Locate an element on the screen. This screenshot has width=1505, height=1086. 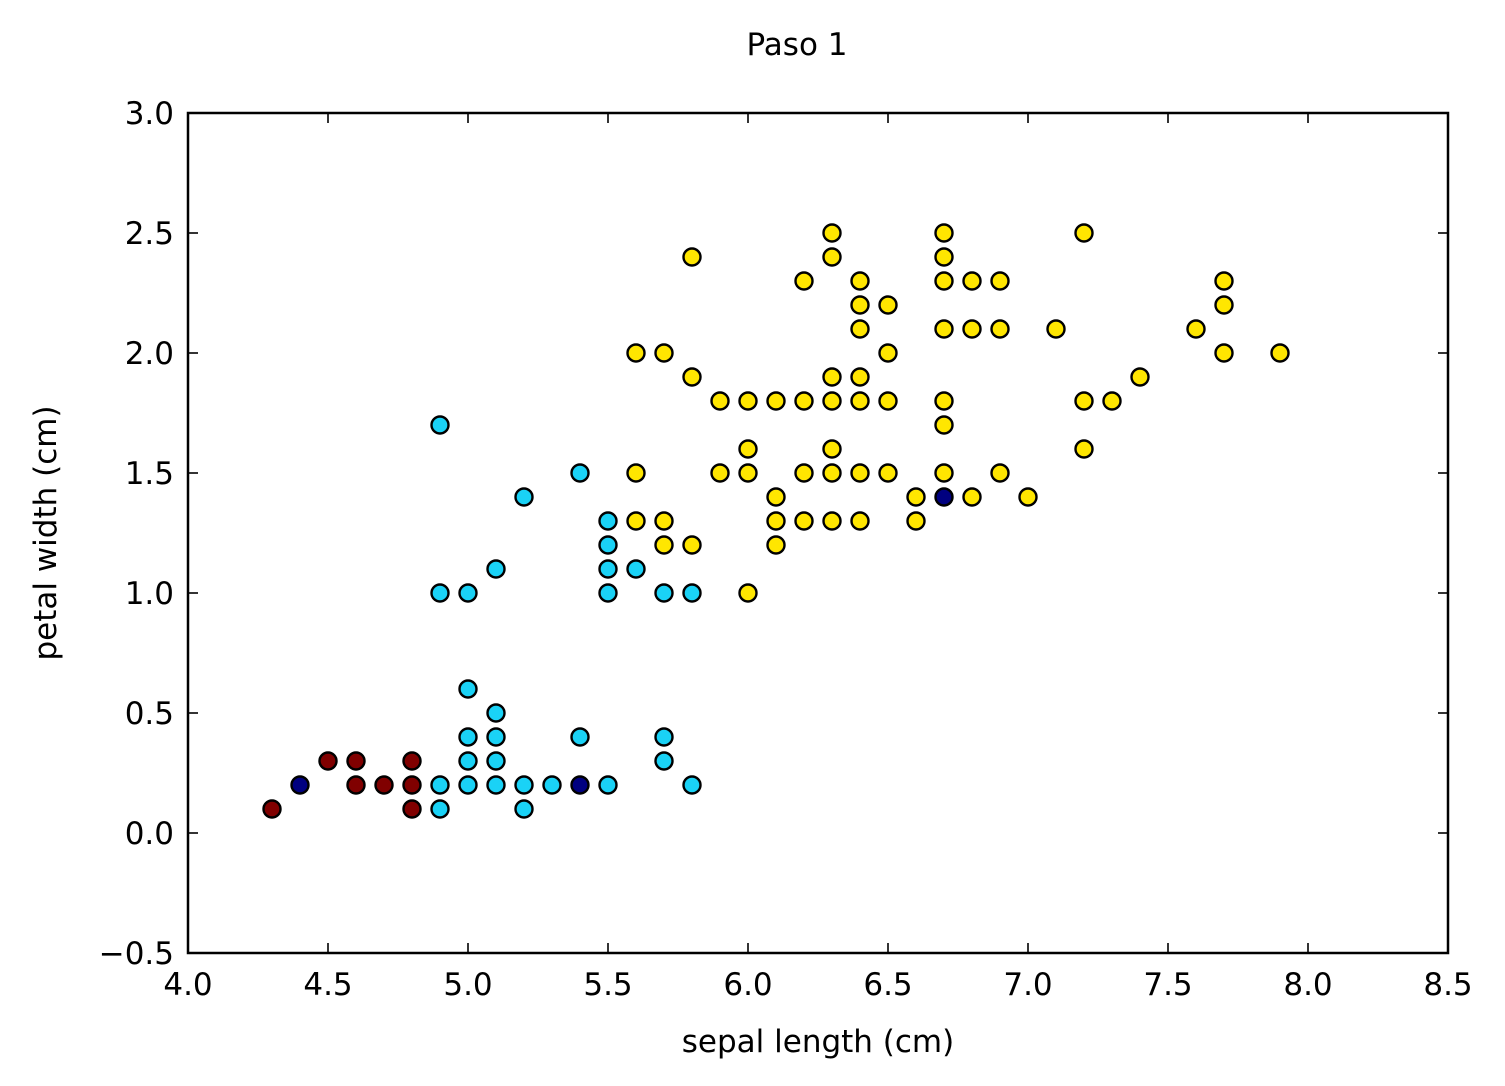
x-tick-label: 5.0 is located at coordinates (467, 985).